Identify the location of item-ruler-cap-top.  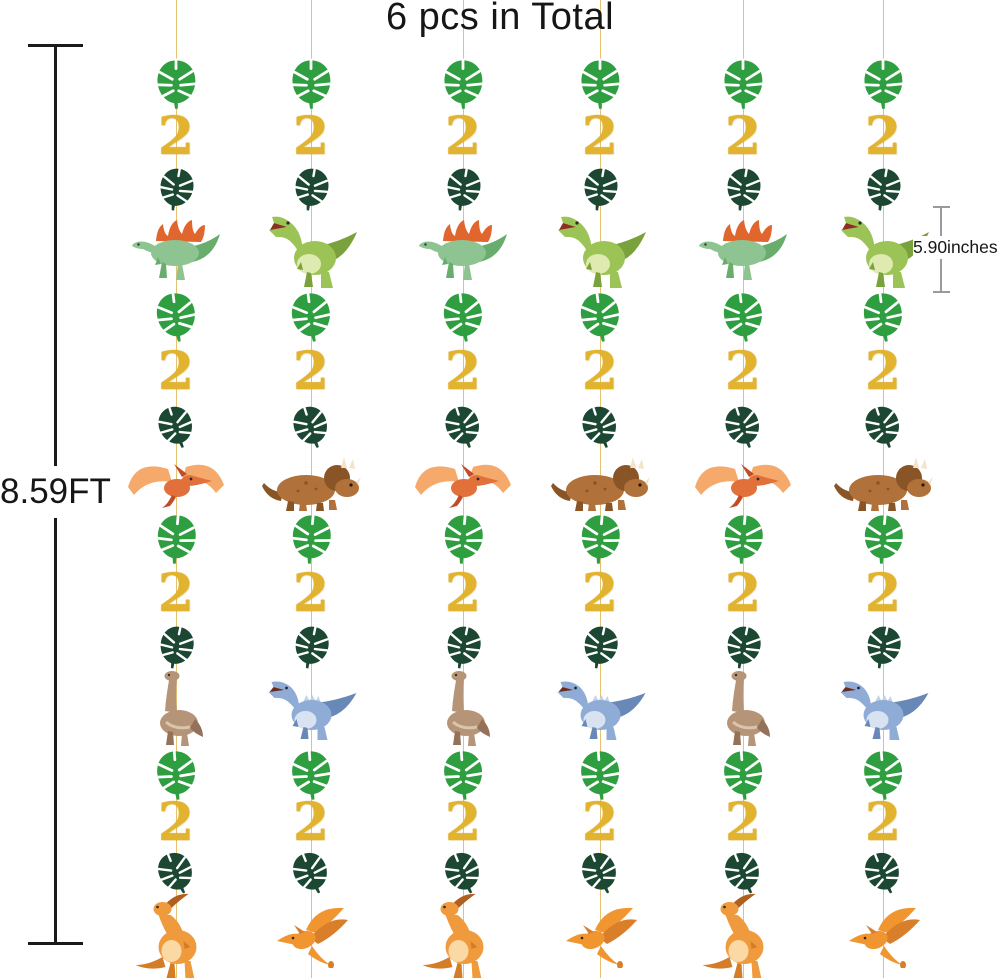
(941, 207).